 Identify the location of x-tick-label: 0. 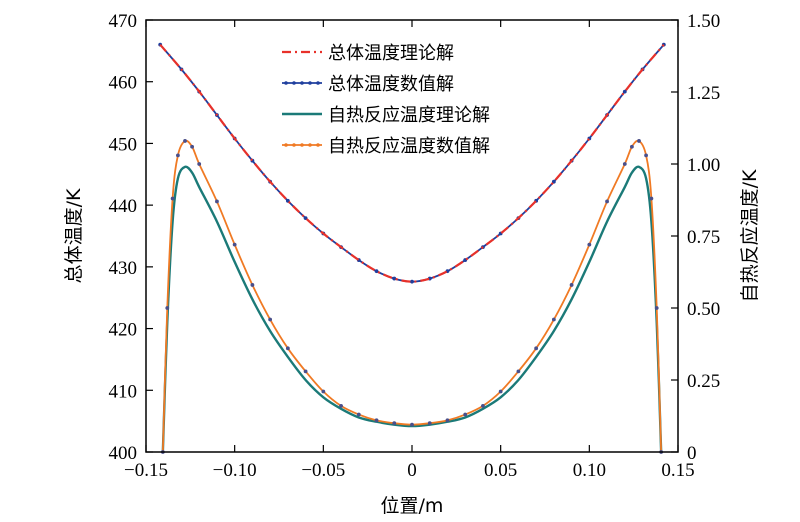
(412, 470).